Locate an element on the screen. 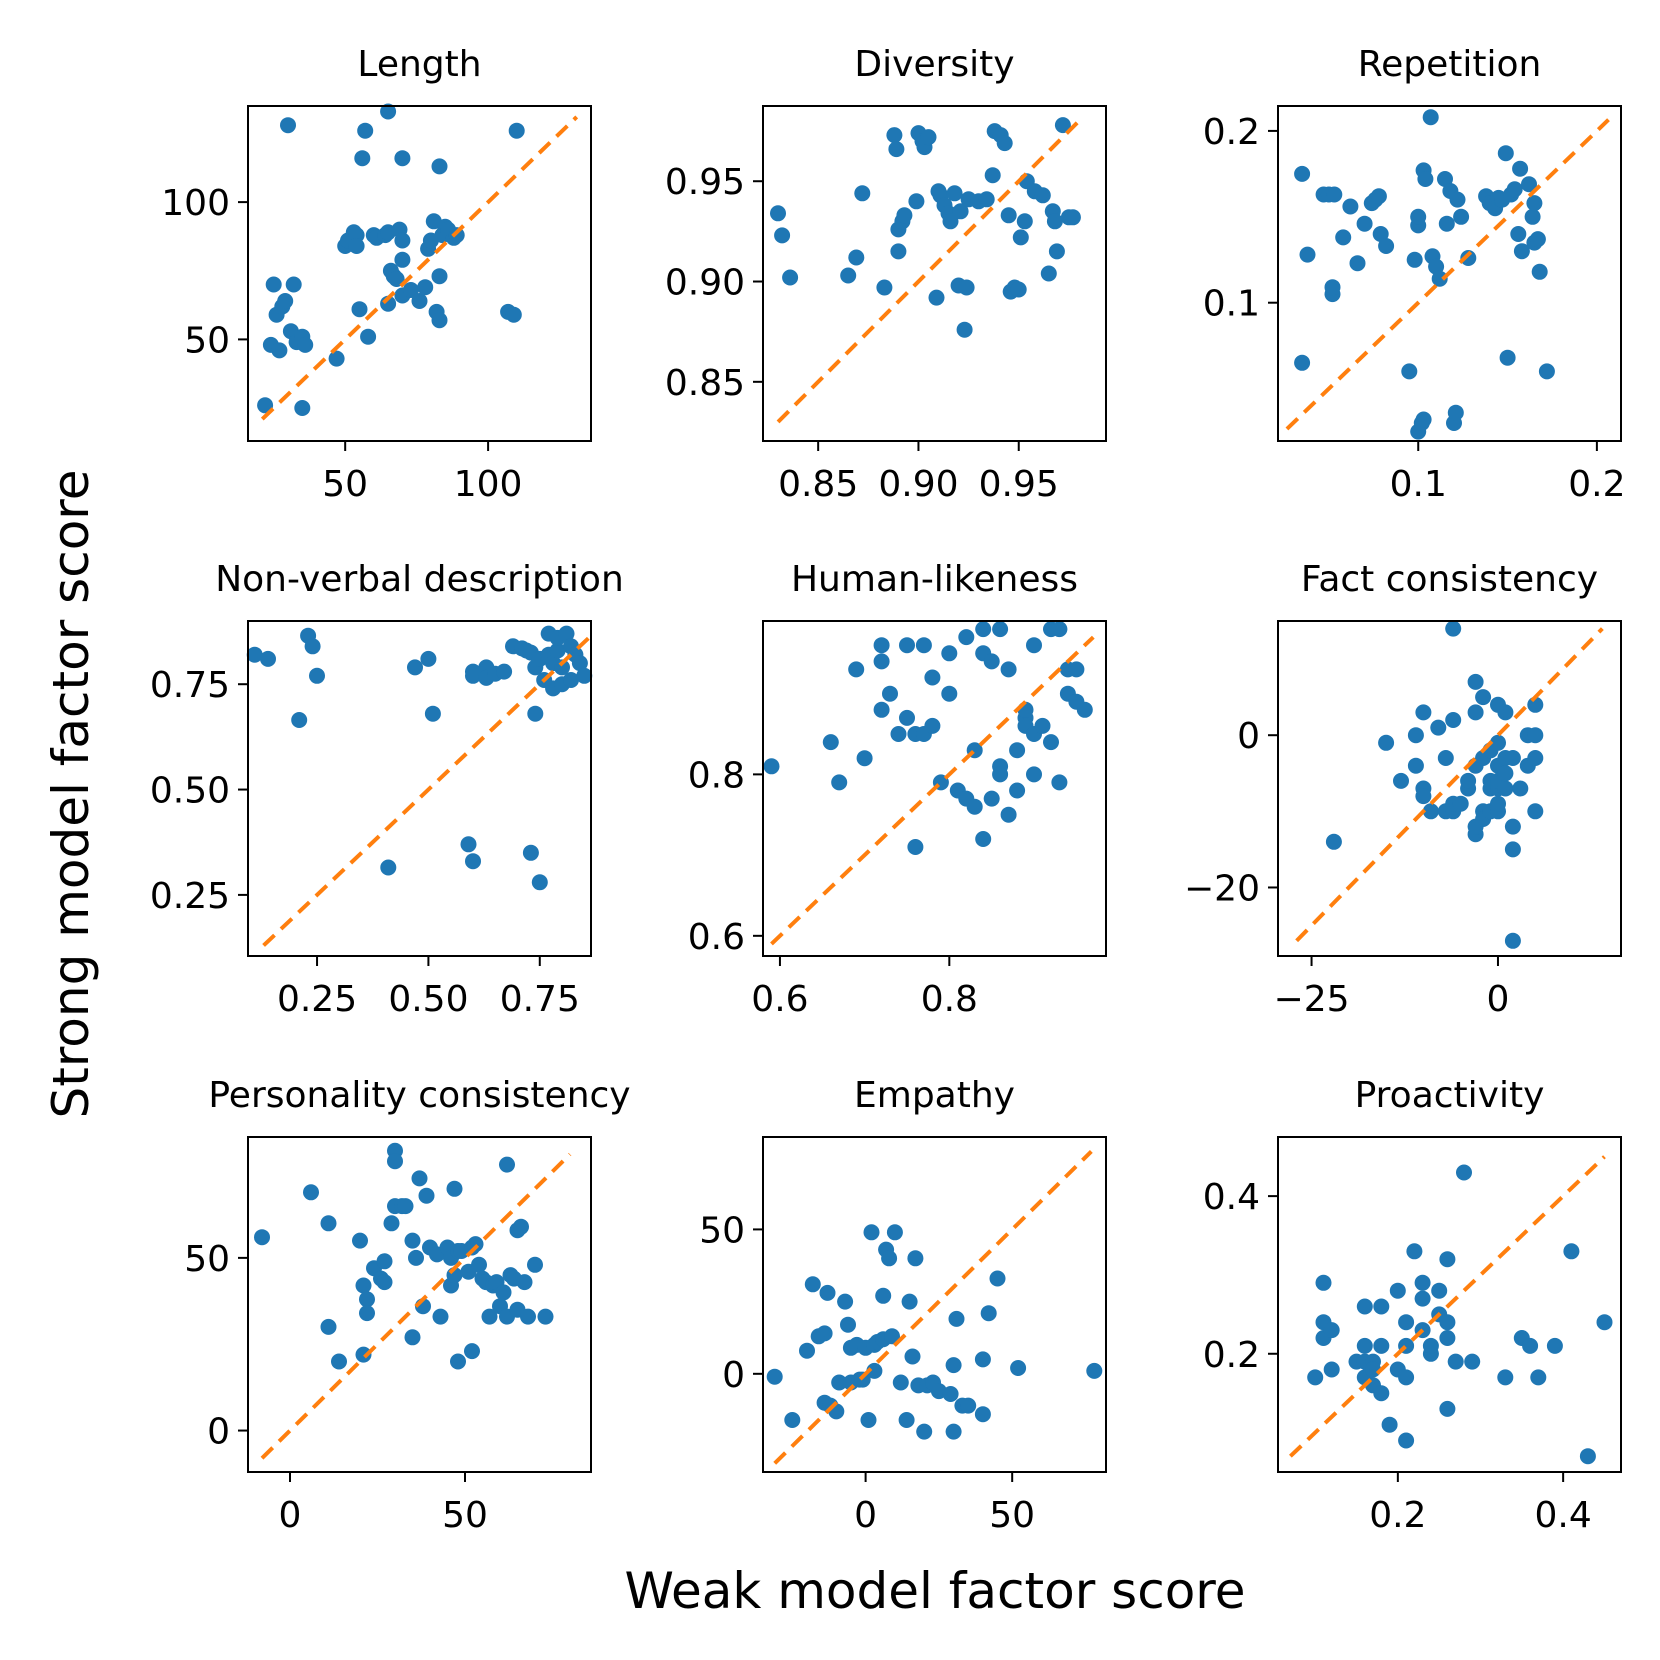  subplot-0: Length 50 100 50 100 is located at coordinates (376, 274).